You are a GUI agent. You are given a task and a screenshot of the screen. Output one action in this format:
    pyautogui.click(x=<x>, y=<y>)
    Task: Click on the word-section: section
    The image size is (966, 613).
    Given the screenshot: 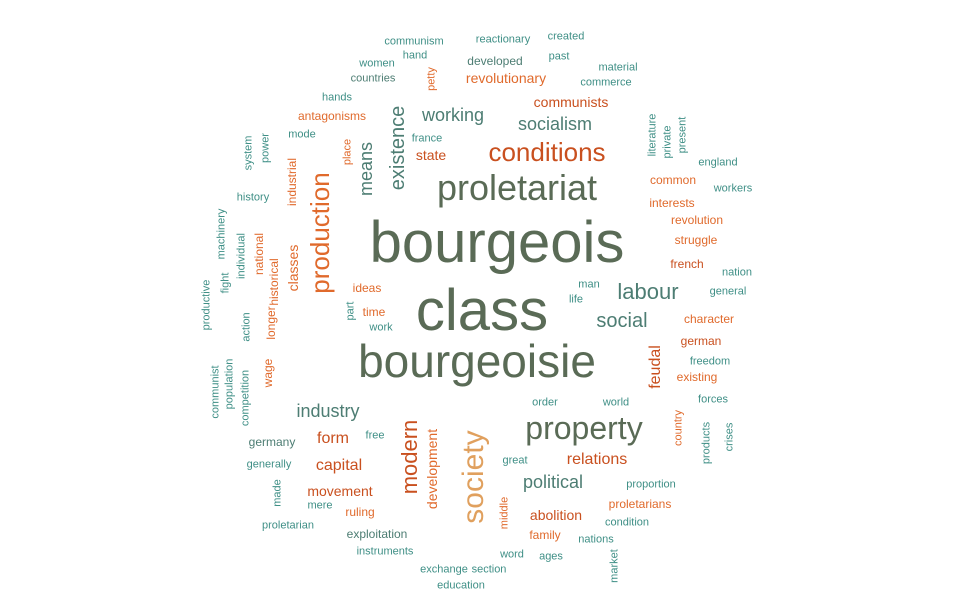 What is the action you would take?
    pyautogui.click(x=489, y=569)
    